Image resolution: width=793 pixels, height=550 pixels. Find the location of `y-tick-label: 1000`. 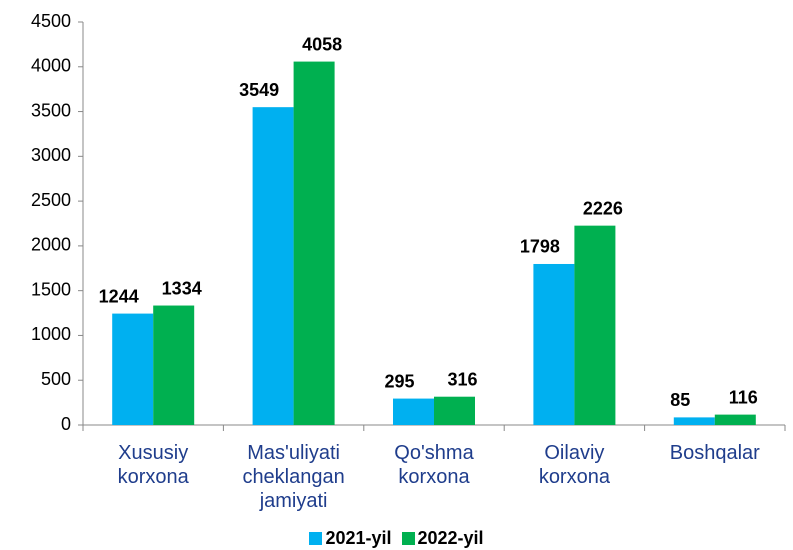

y-tick-label: 1000 is located at coordinates (51, 334).